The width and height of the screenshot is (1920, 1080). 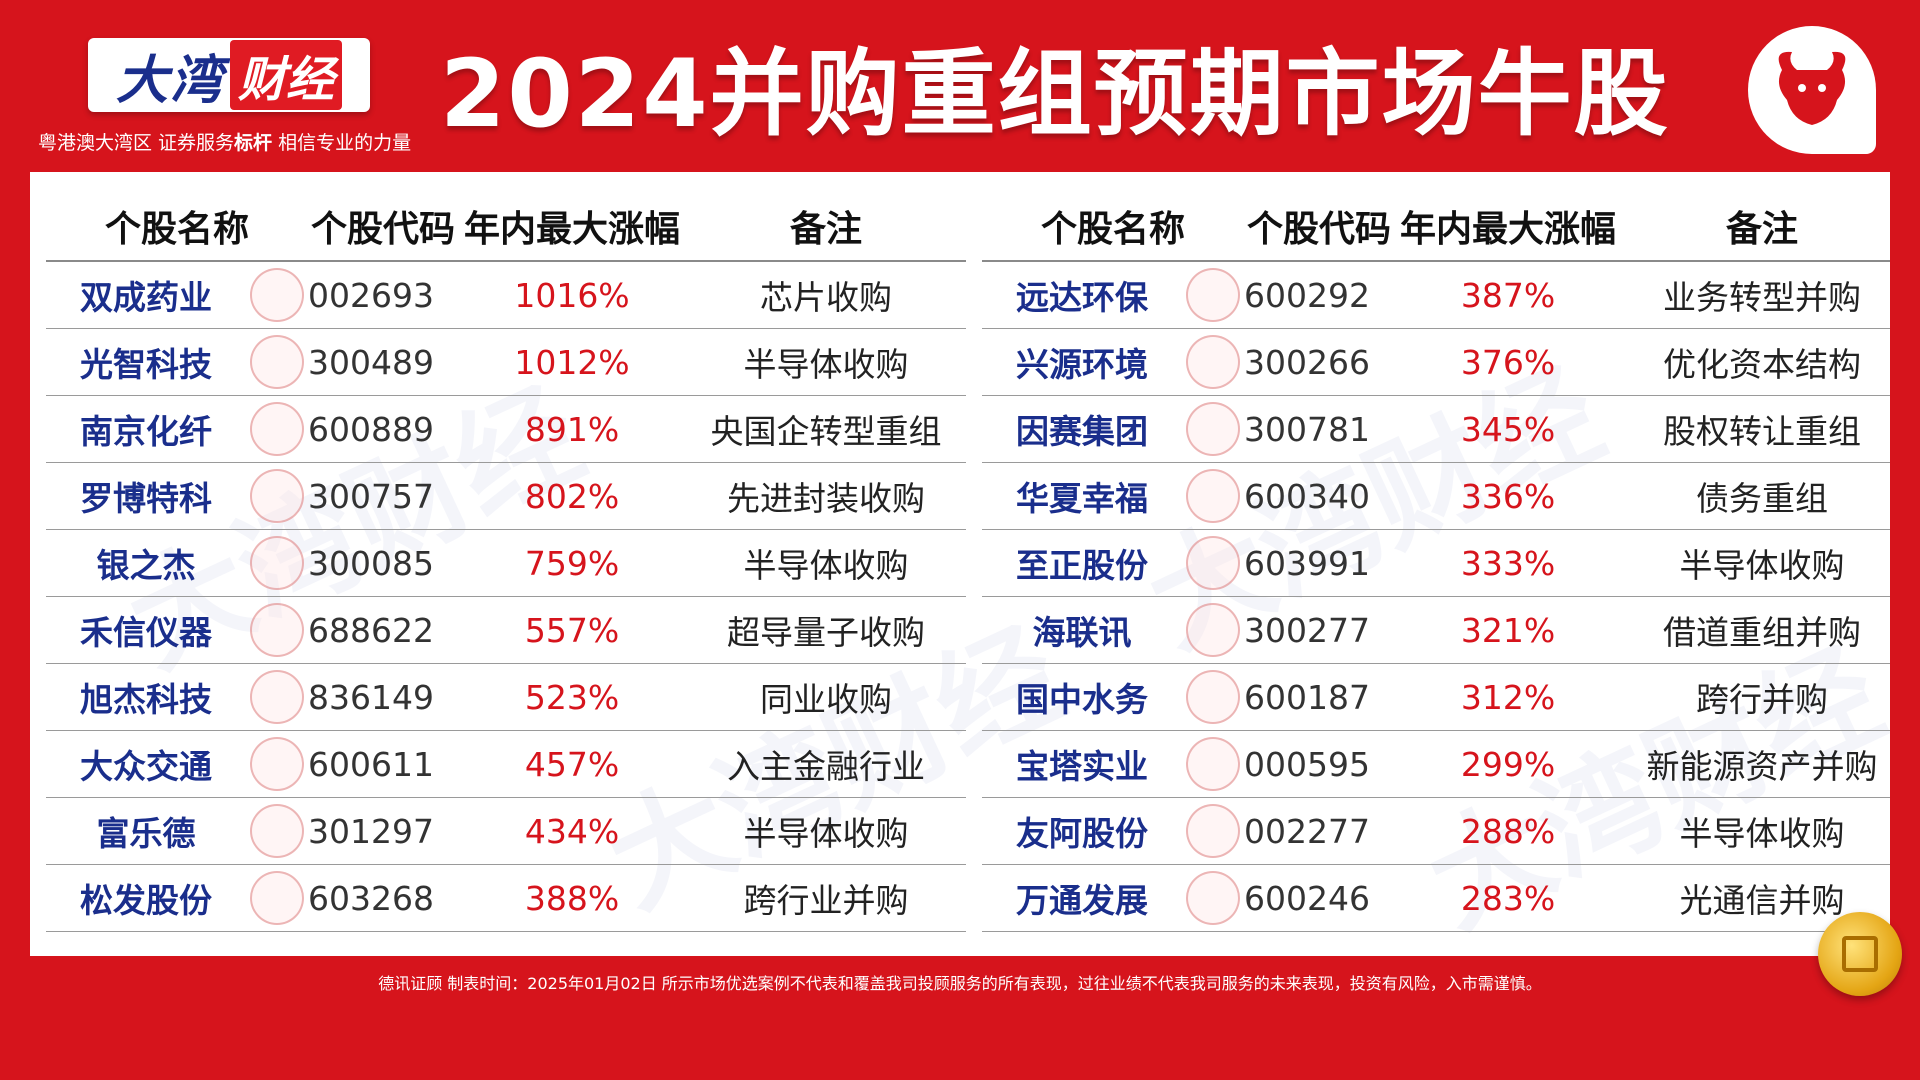 I want to click on note: 超导量子收购, so click(x=826, y=632).